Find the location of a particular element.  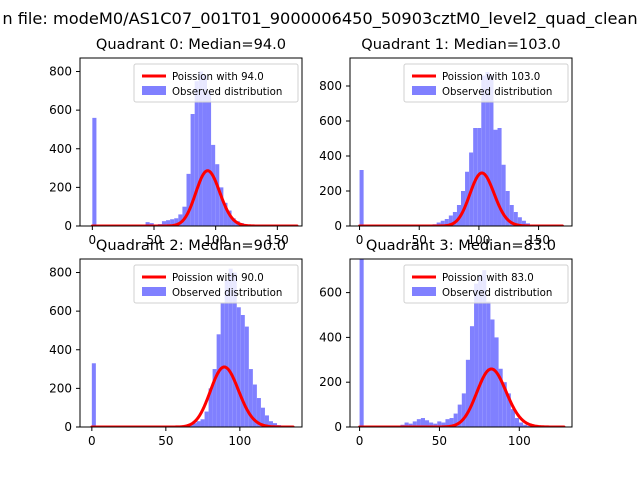

panel-title: Quadrant 2: Median=90.0 is located at coordinates (191, 245).